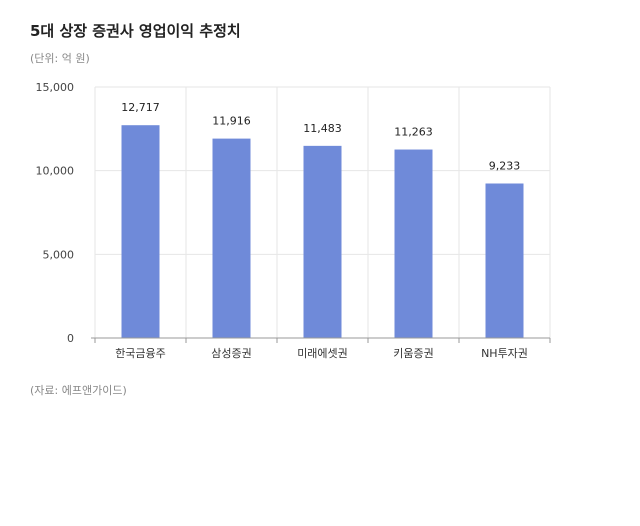  Describe the element at coordinates (413, 132) in the screenshot. I see `data-label: 11,263` at that location.